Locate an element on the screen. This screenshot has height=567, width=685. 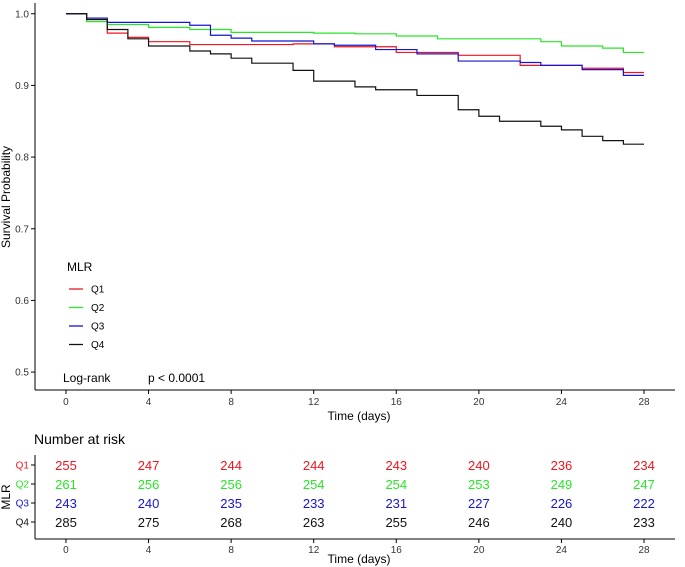
risk-x-tick-label: 20 is located at coordinates (479, 550).